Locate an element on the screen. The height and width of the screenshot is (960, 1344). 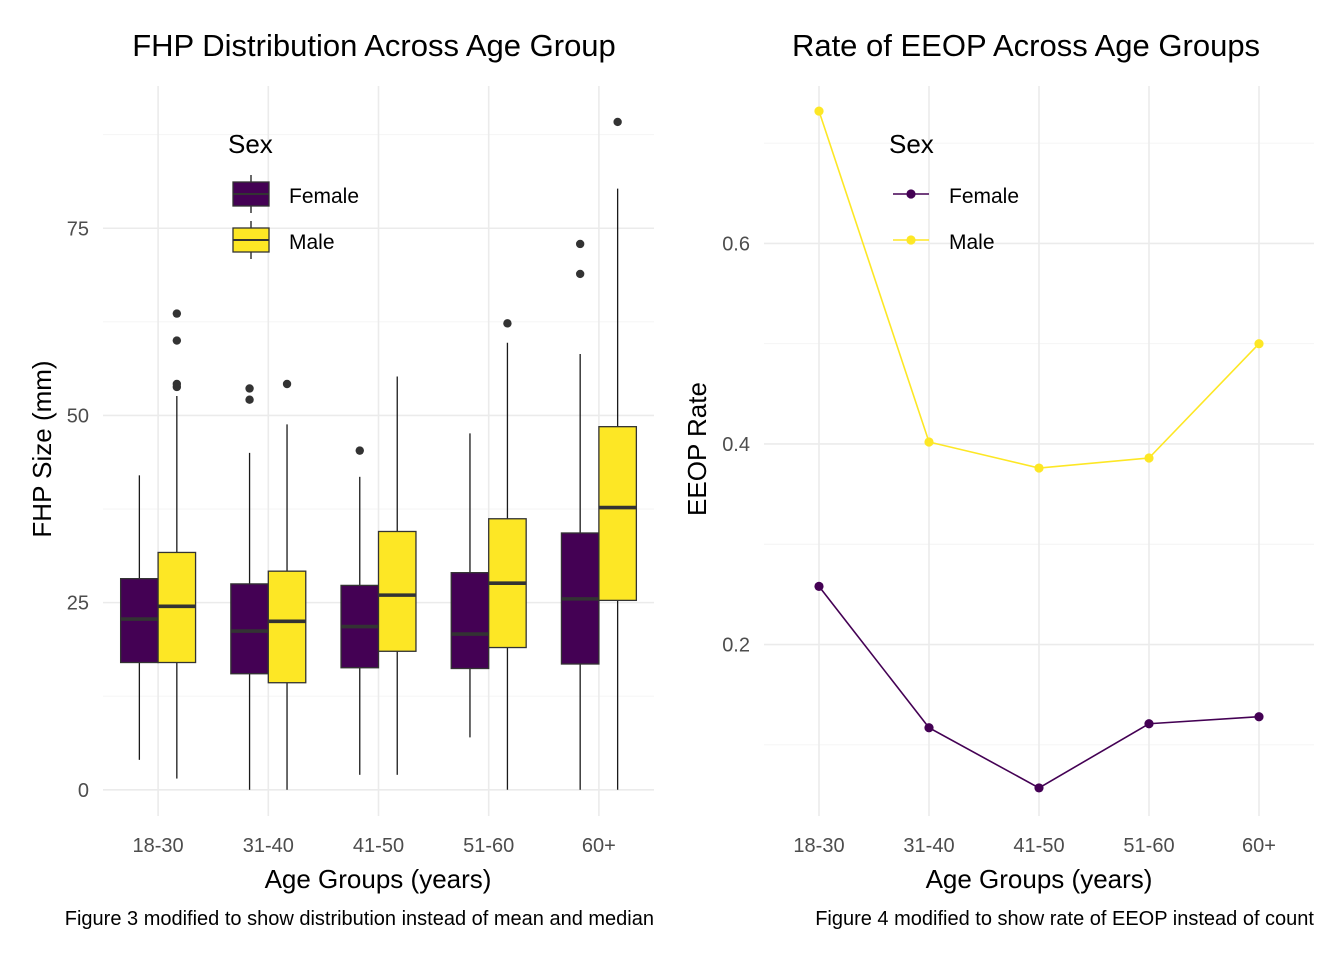
boxplot-legend-title: Sex is located at coordinates (250, 144).